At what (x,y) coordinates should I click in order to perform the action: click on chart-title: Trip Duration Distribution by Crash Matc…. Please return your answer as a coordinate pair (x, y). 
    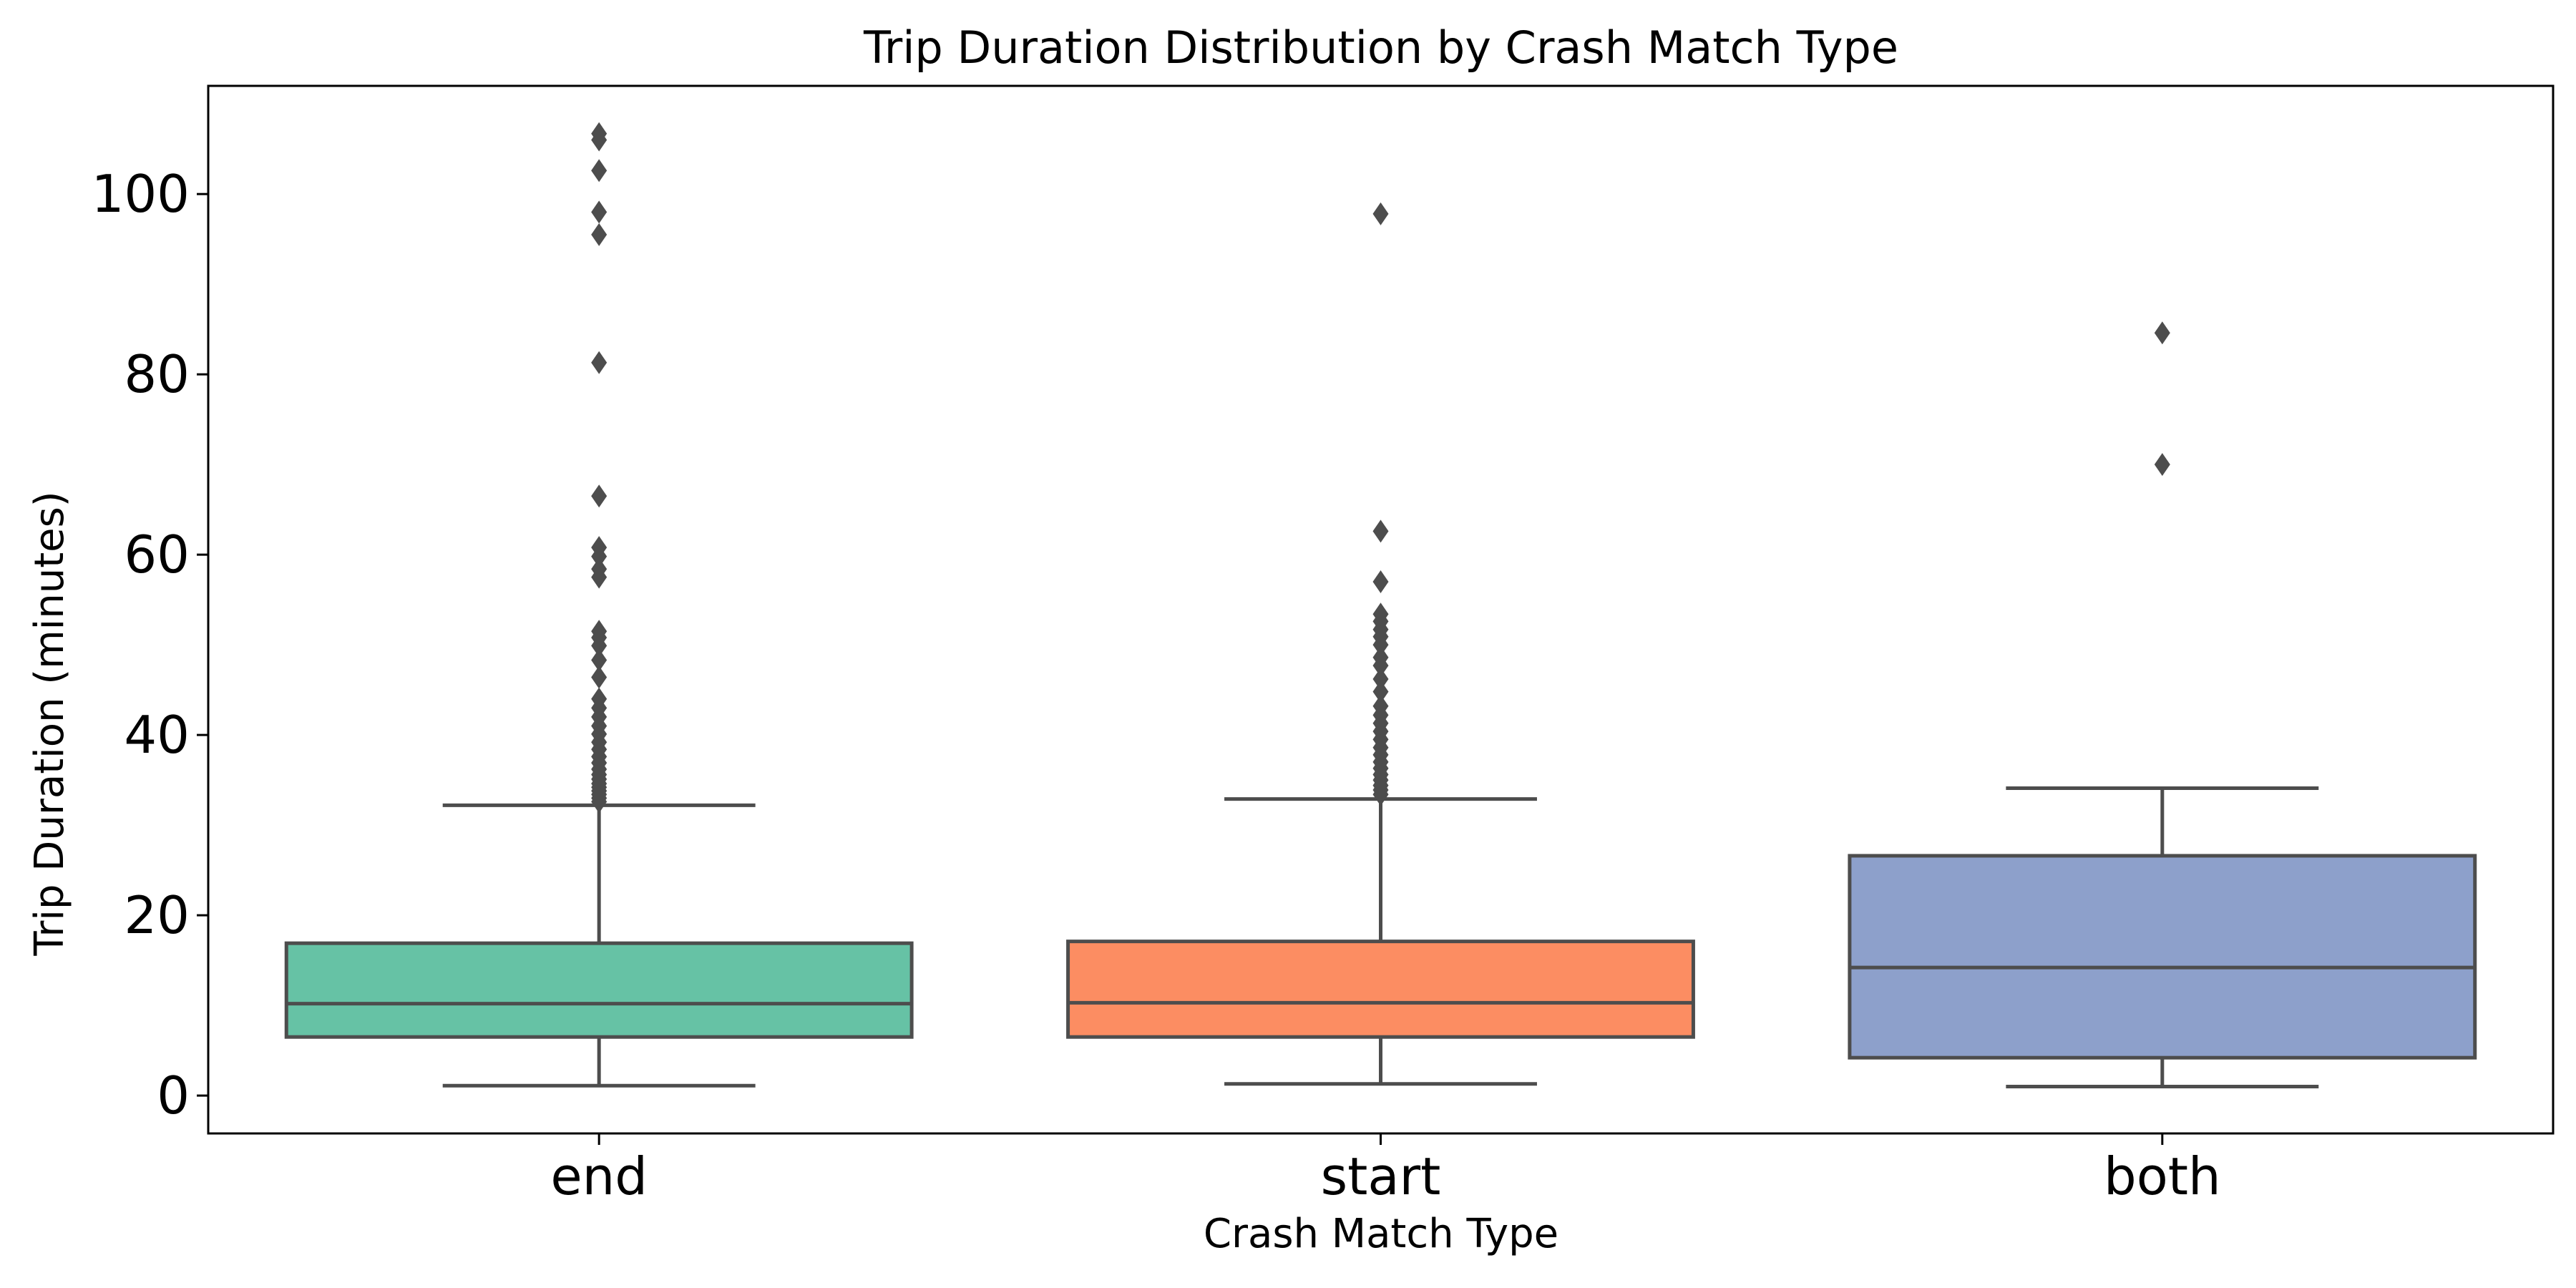
    Looking at the image, I should click on (1380, 48).